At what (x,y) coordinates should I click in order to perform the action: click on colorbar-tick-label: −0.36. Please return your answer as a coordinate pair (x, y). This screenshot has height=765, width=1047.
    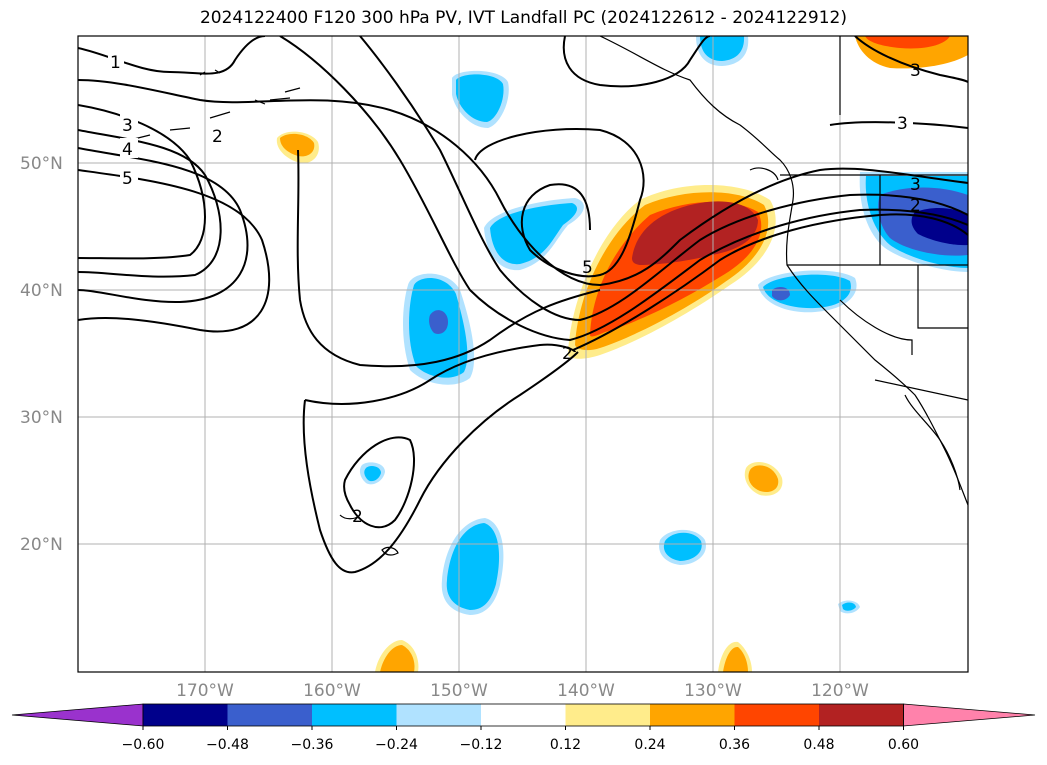
    Looking at the image, I should click on (312, 745).